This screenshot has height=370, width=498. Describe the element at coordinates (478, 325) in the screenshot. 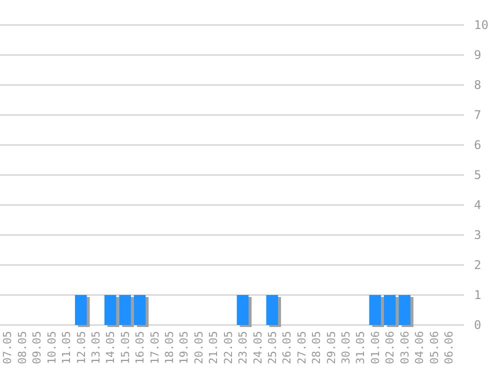

I see `y-tick-label: 0` at that location.